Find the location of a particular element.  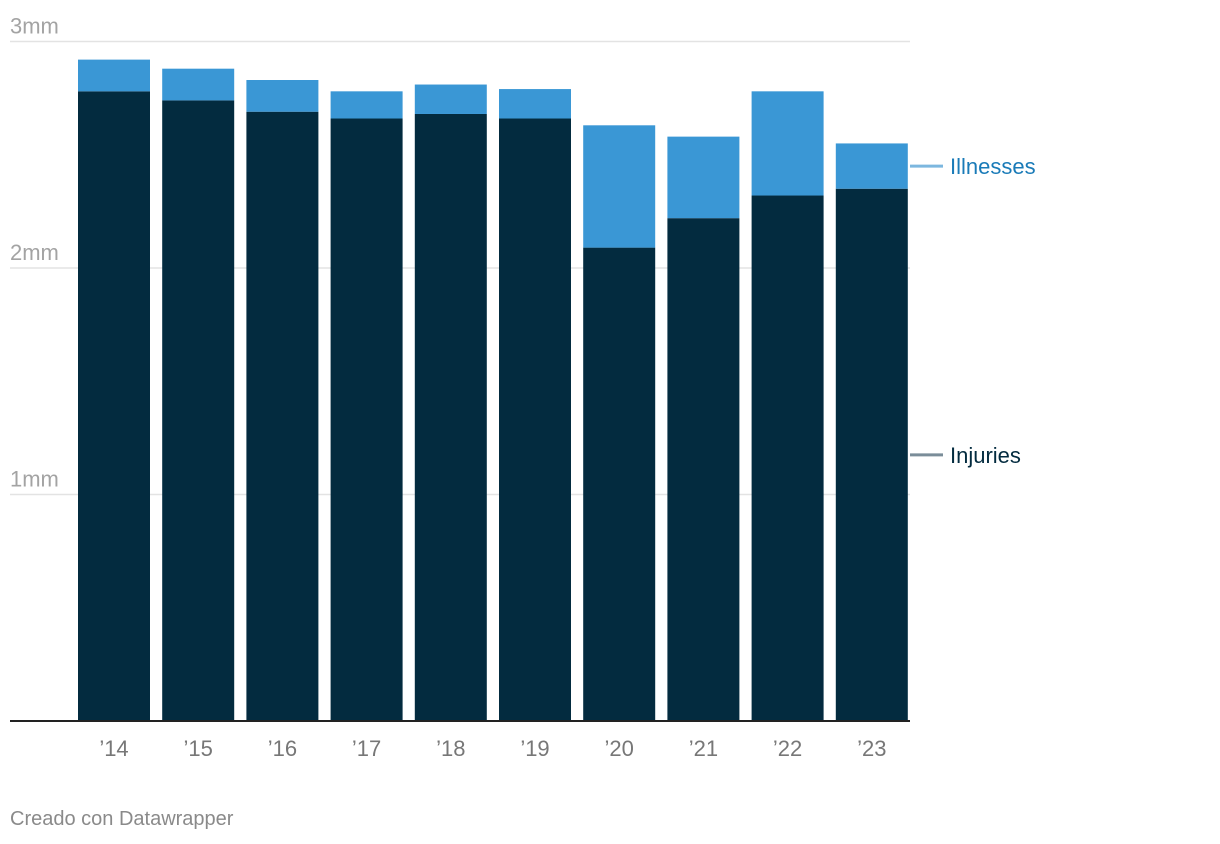

x-tick-label-2: ’16 is located at coordinates (282, 748).